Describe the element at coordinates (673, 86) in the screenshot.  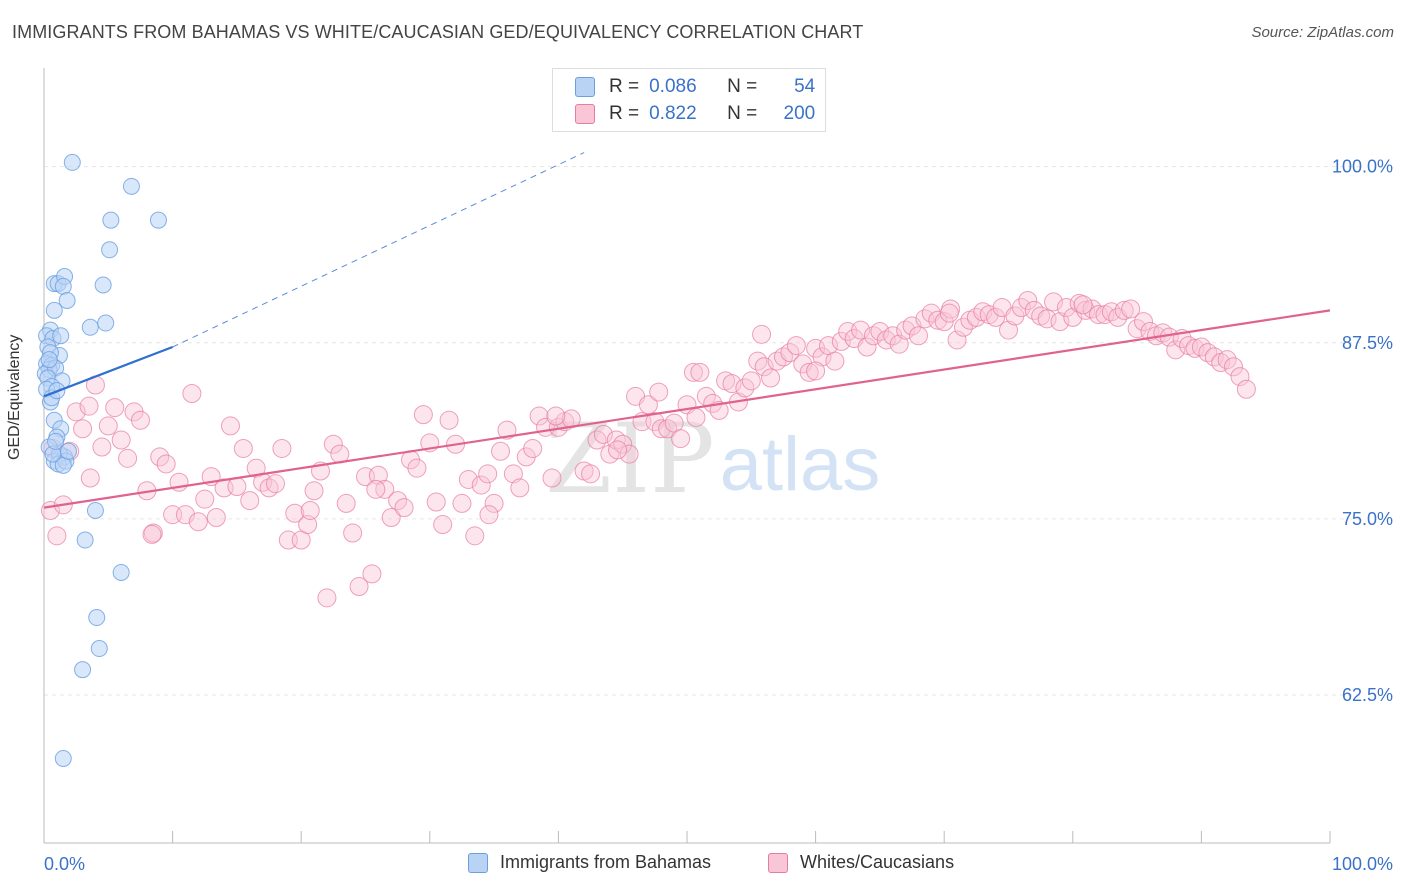
I see `legend-r-value: 0.086` at that location.